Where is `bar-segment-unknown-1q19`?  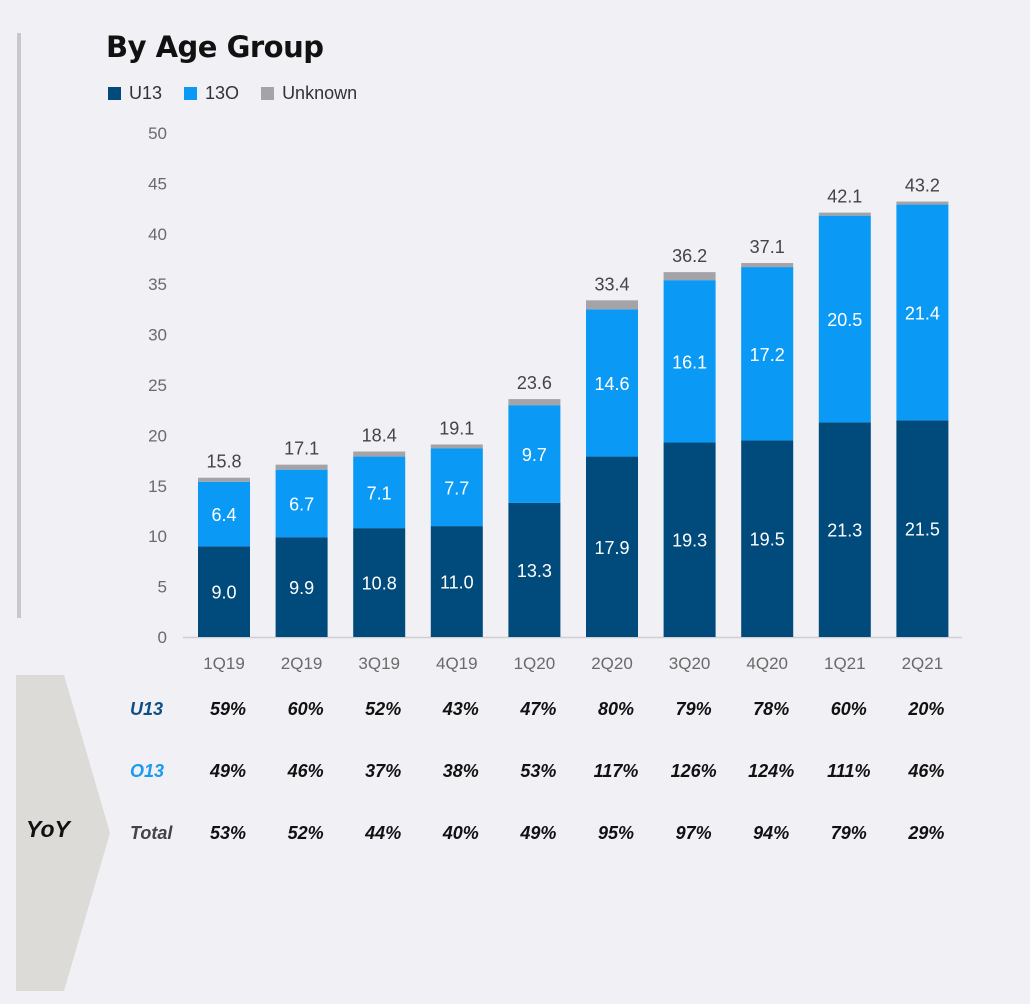 bar-segment-unknown-1q19 is located at coordinates (224, 479).